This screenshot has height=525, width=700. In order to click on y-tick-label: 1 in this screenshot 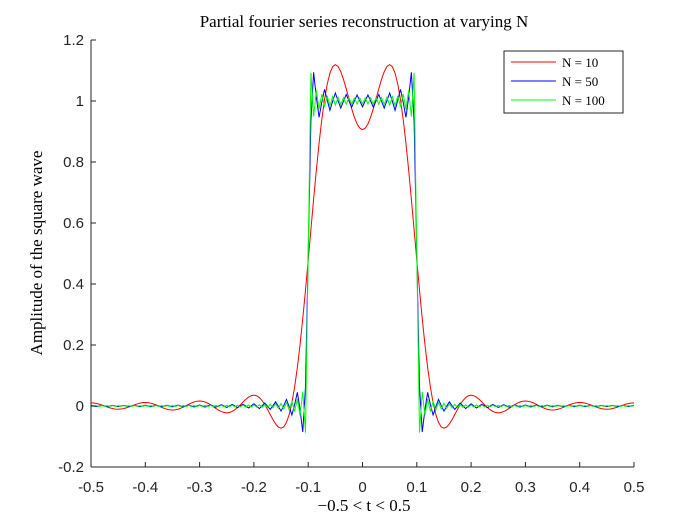, I will do `click(80, 101)`.